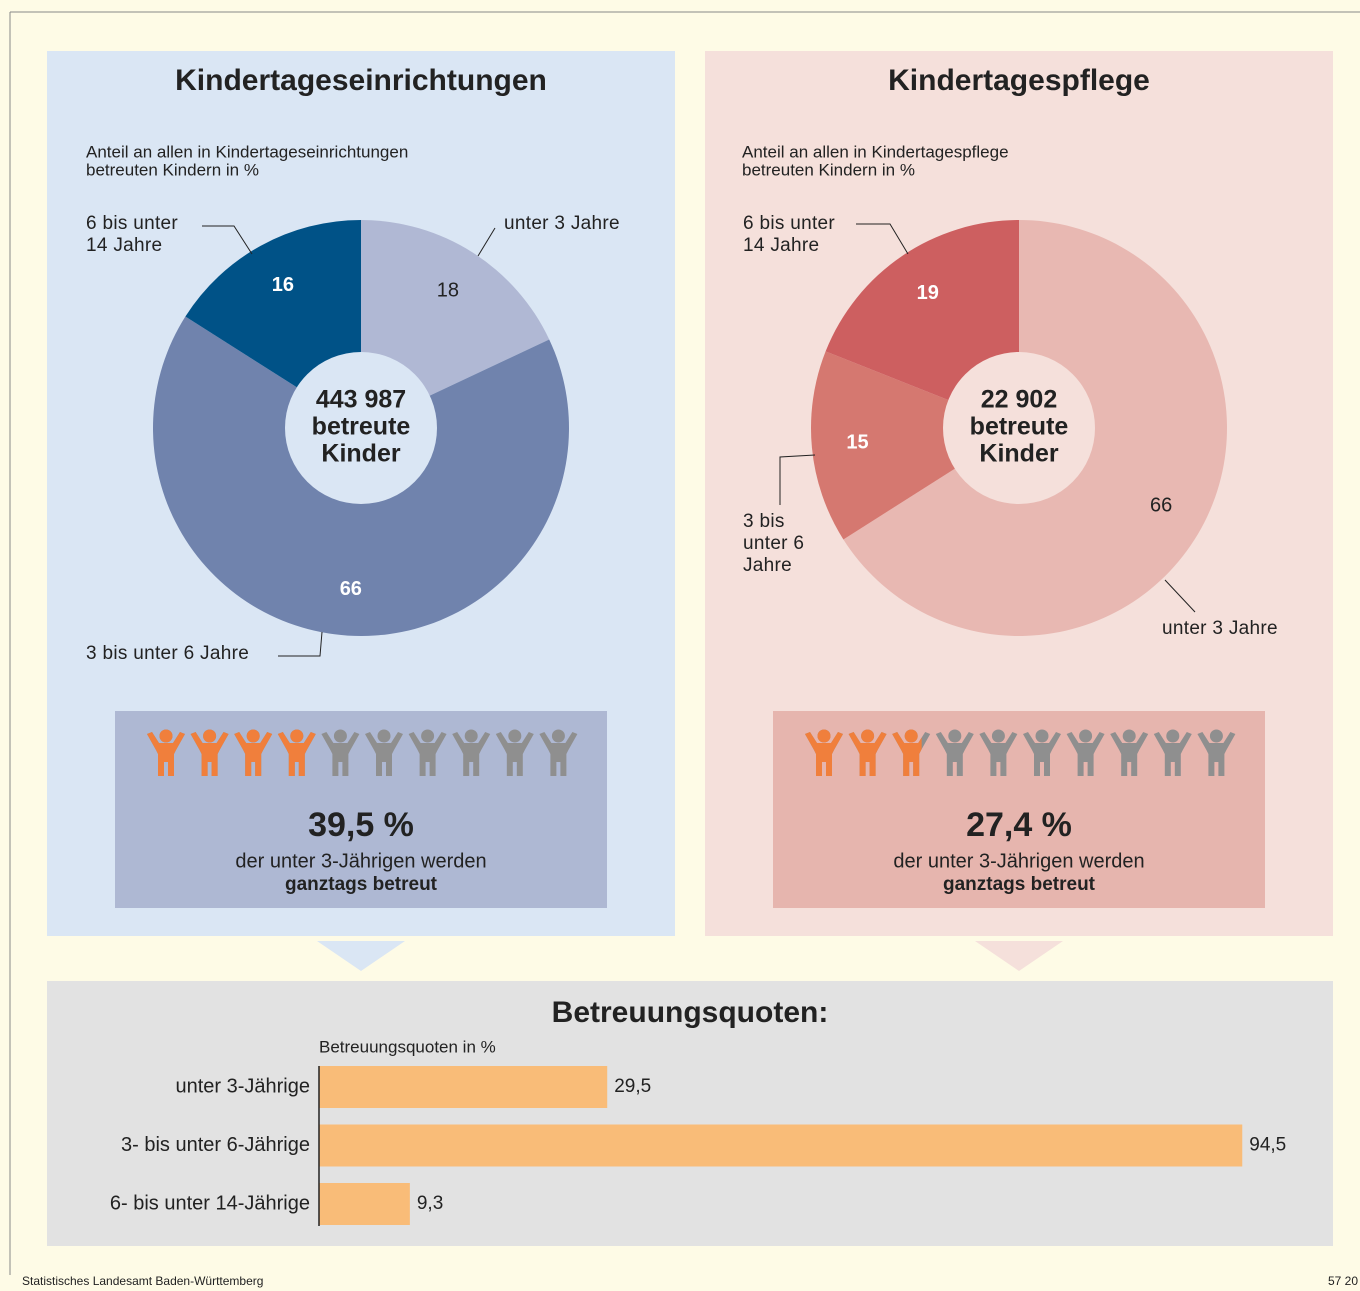 The height and width of the screenshot is (1291, 1360). Describe the element at coordinates (1019, 80) in the screenshot. I see `chart-title: Kindertagespflege` at that location.